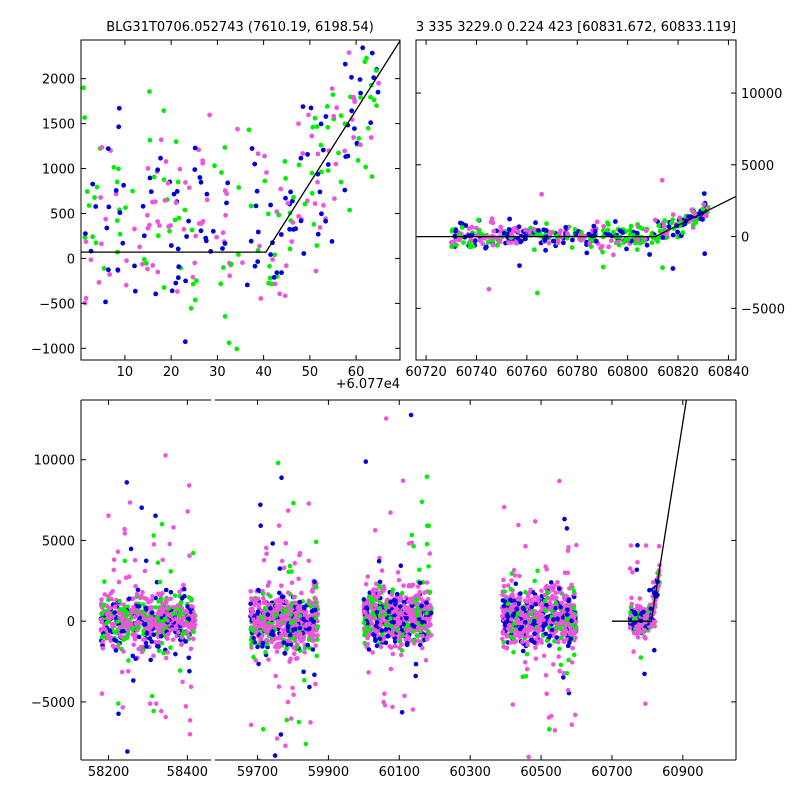 The width and height of the screenshot is (800, 804). Describe the element at coordinates (240, 27) in the screenshot. I see `chart-title-1: BLG31T0706.052743 (7610.19, 6198.54)` at that location.